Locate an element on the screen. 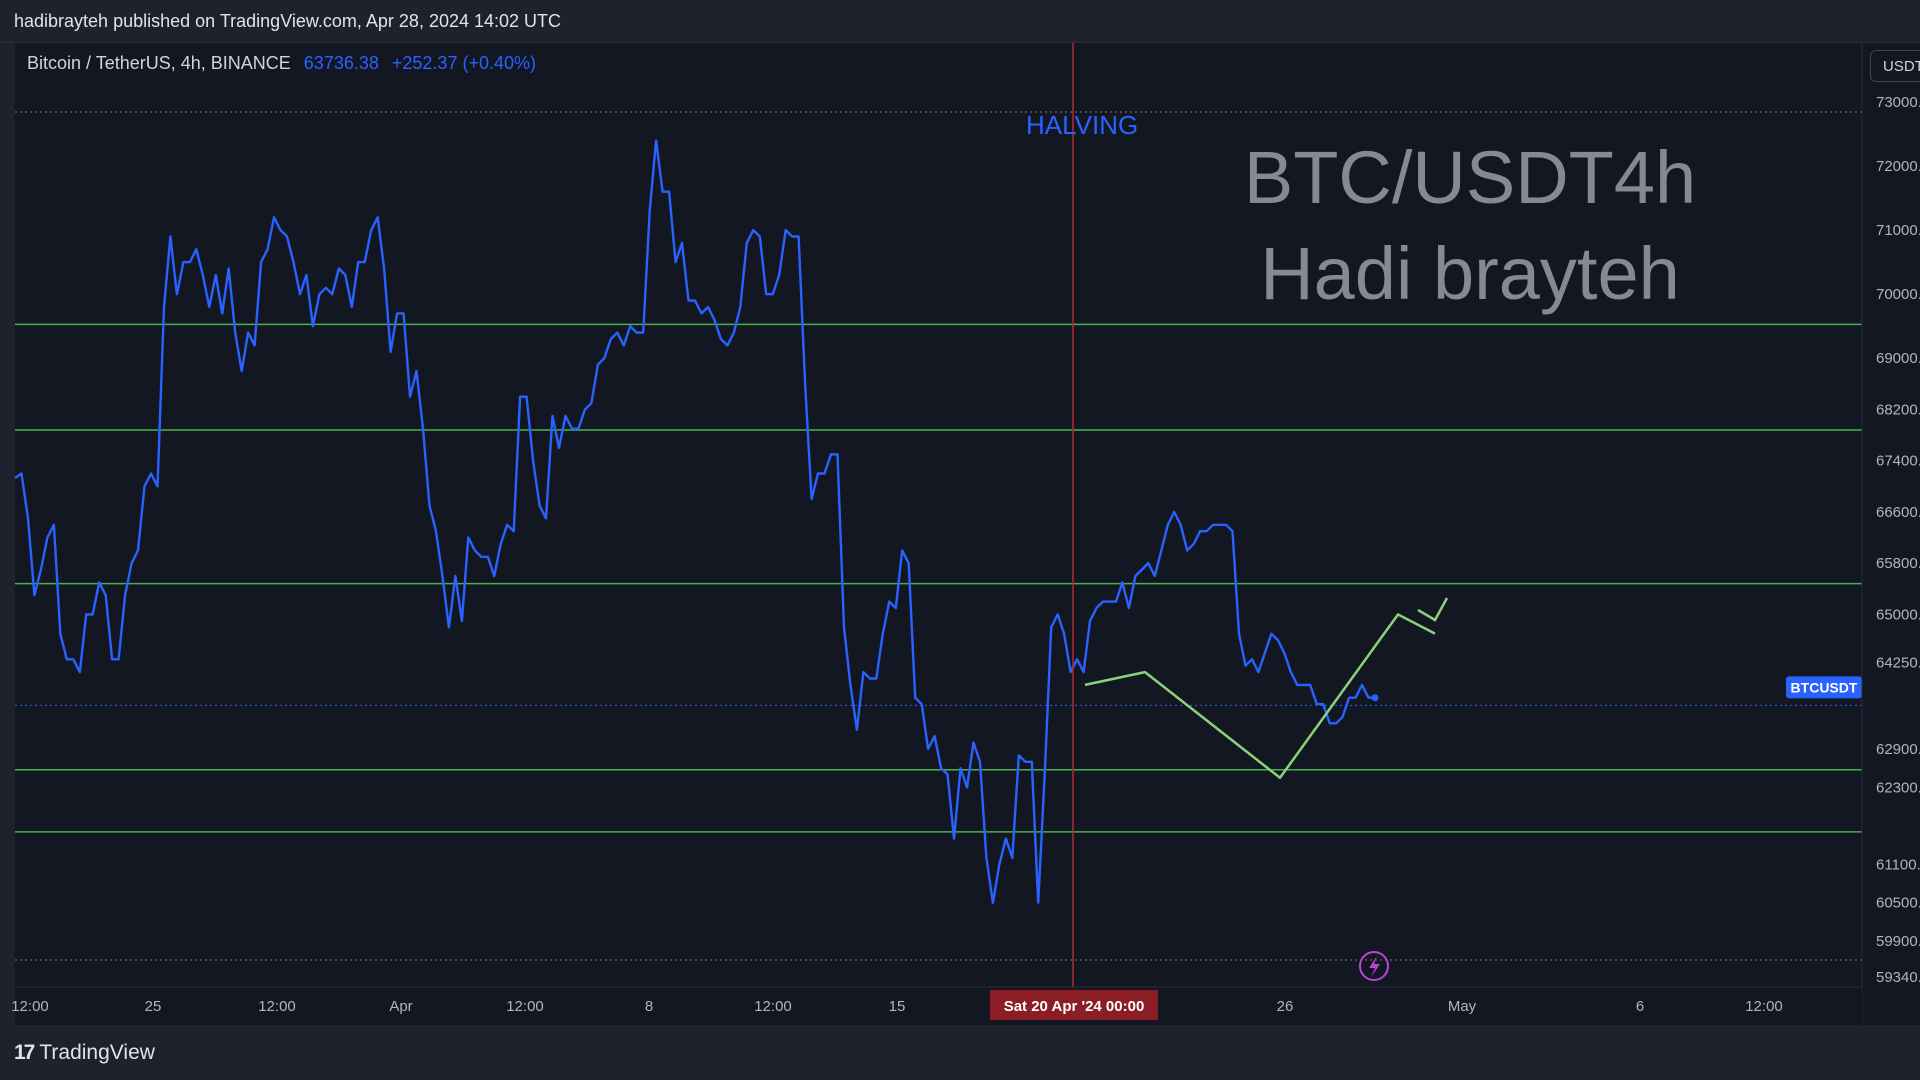 This screenshot has width=1920, height=1080. crosshair-date-tag is located at coordinates (1074, 1005).